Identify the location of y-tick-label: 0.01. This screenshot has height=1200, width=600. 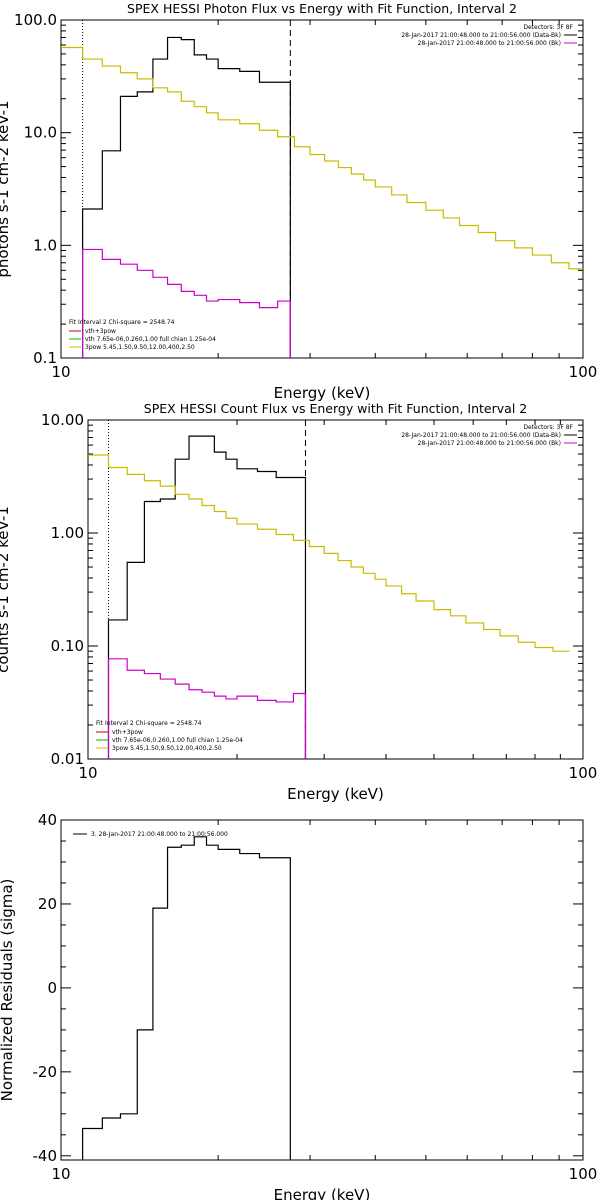
(67, 759).